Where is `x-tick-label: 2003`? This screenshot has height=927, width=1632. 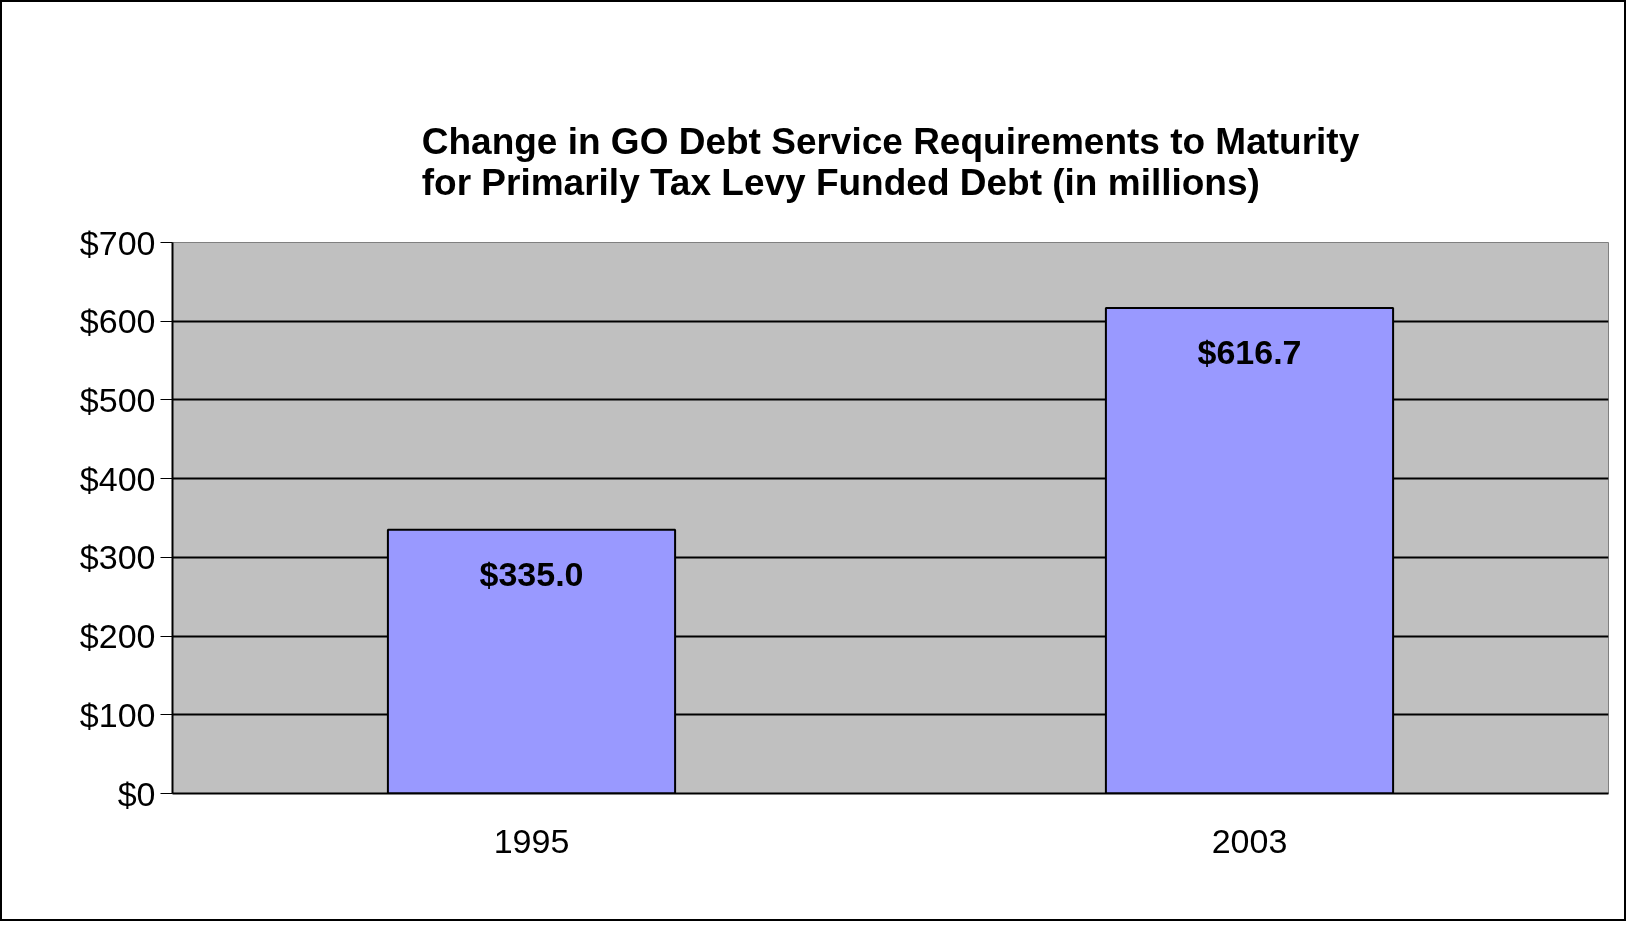 x-tick-label: 2003 is located at coordinates (1249, 840).